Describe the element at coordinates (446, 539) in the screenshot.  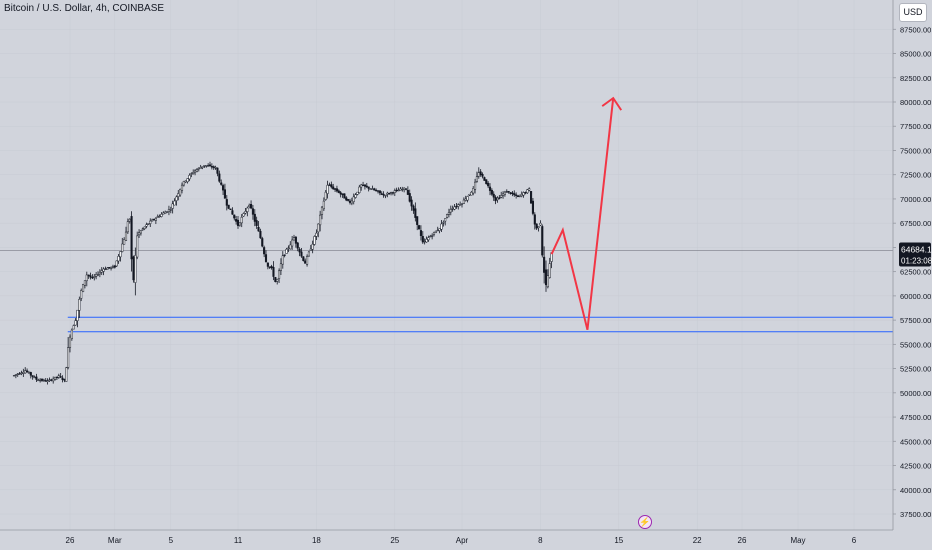
I see `time-axis: 1926Mar5111825Apr8152226May6` at that location.